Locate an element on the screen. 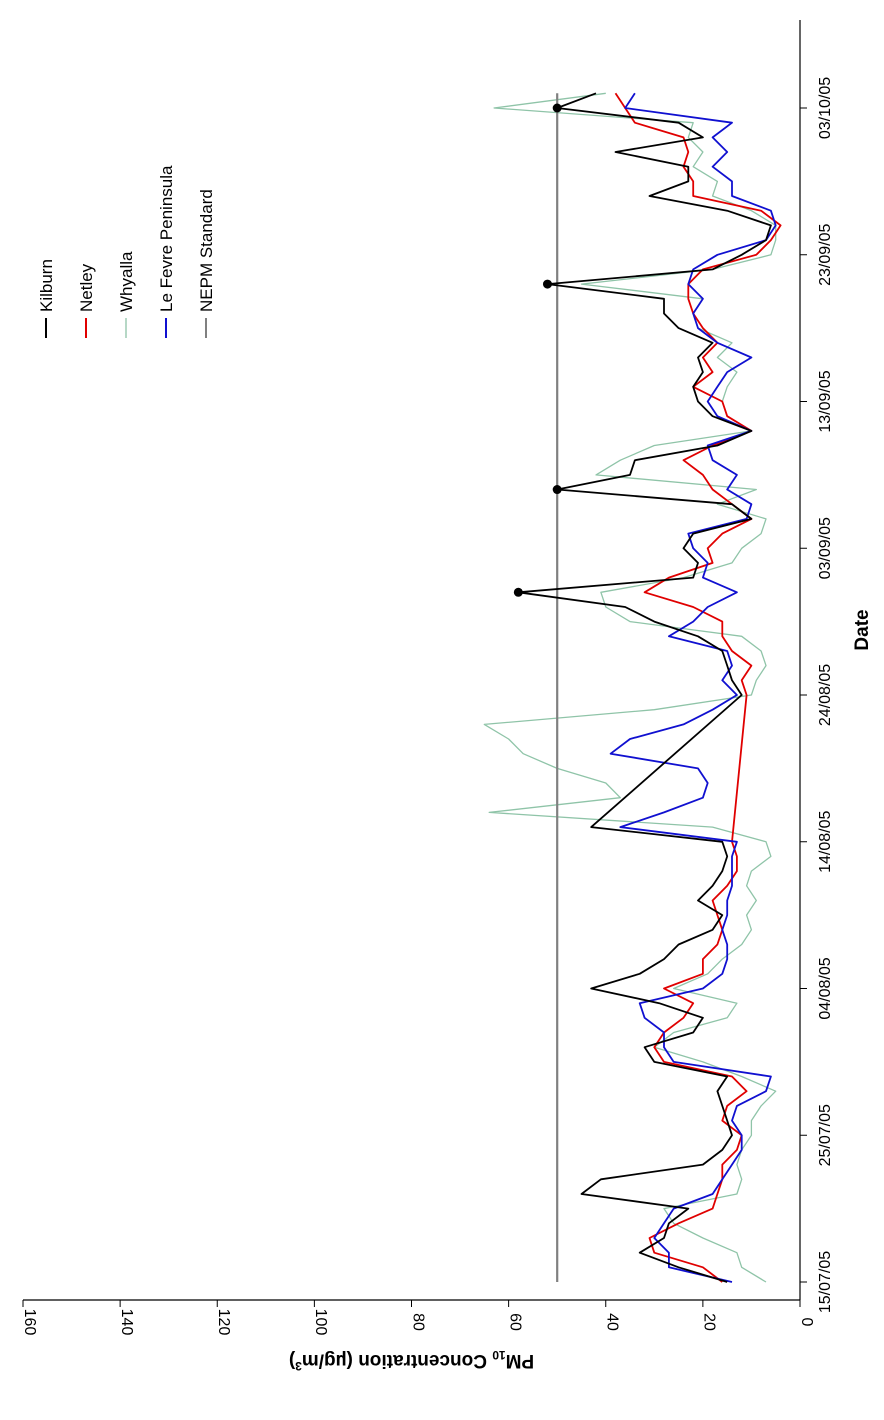  date-tick-label-3: 14/08/05 is located at coordinates (825, 842).